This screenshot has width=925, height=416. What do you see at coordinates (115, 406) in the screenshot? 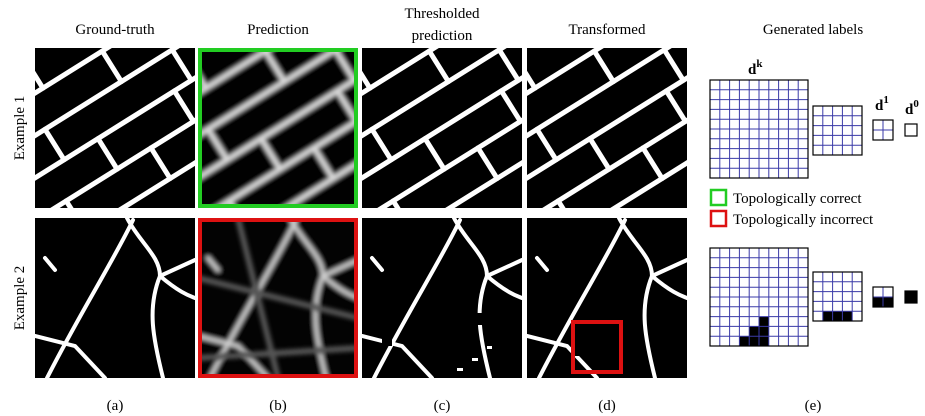
I see `subfigure-label: (a)` at bounding box center [115, 406].